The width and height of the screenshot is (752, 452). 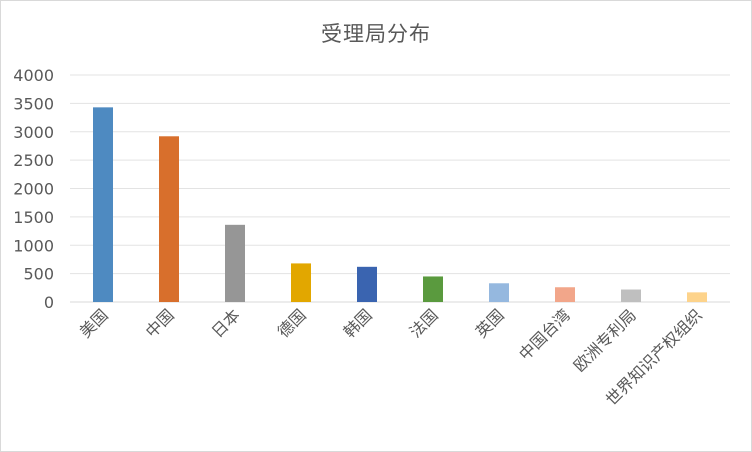 I want to click on y-axis: 0 500 1000 1500 2000 2500 3000 3500 4000, so click(x=33, y=189).